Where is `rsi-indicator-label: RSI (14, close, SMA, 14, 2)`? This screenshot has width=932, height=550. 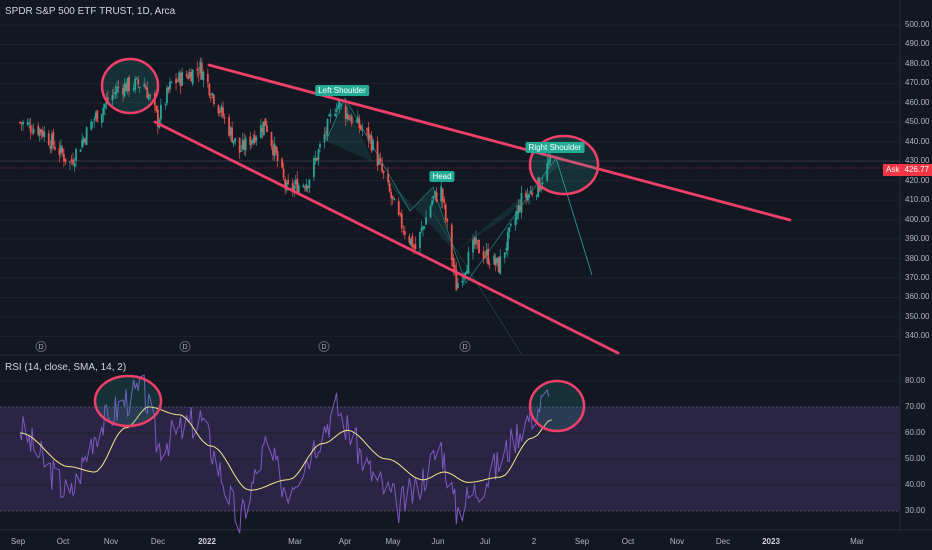 rsi-indicator-label: RSI (14, close, SMA, 14, 2) is located at coordinates (66, 367).